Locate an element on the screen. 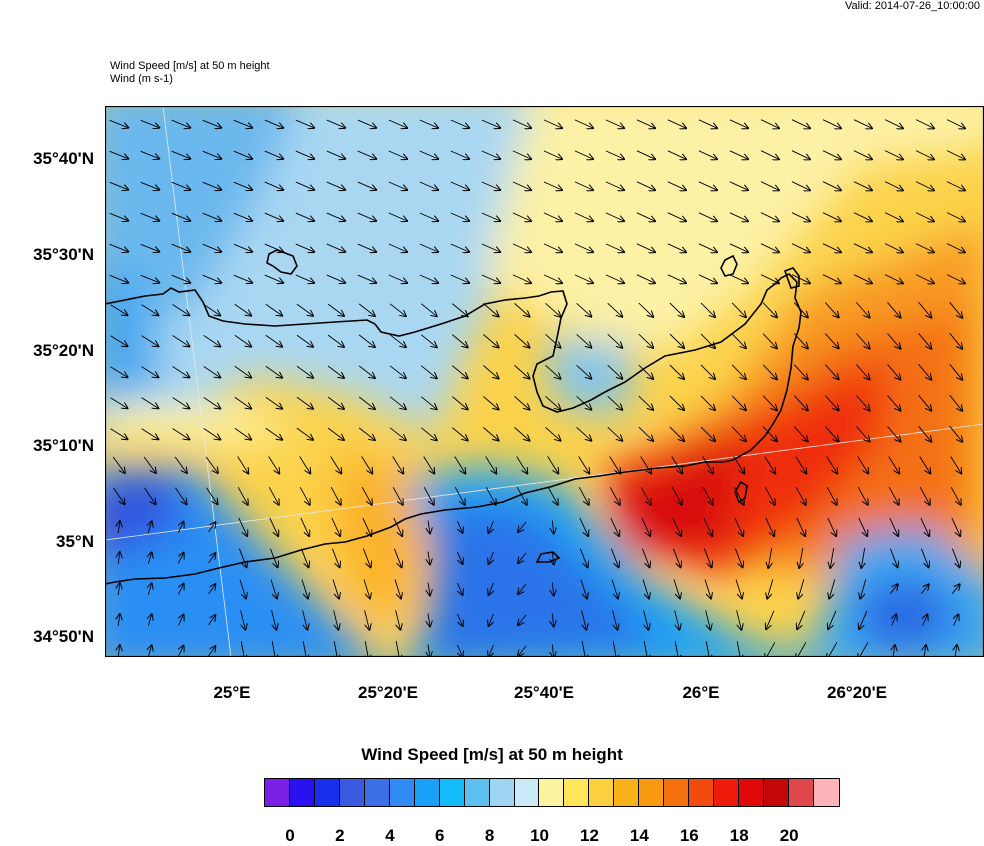  lon-tick-label: 25°20'E is located at coordinates (388, 692).